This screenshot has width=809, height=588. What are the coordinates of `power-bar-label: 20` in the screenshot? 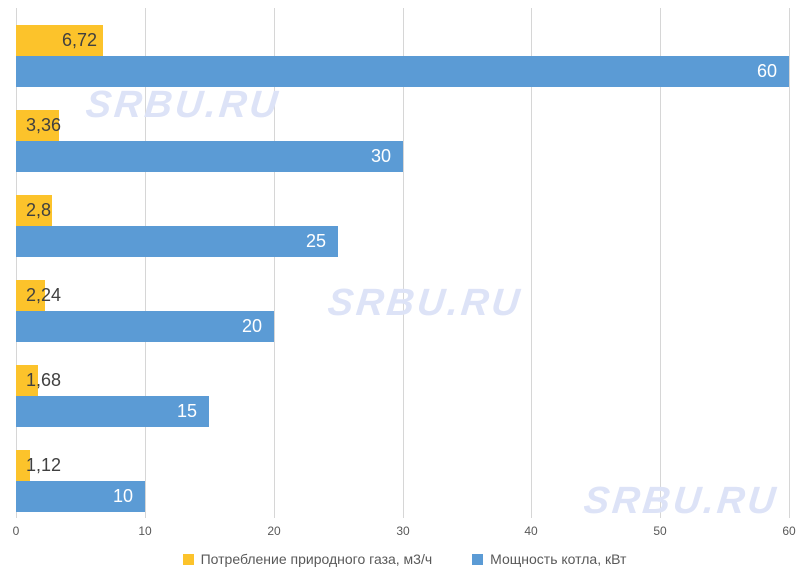 It's located at (251, 326).